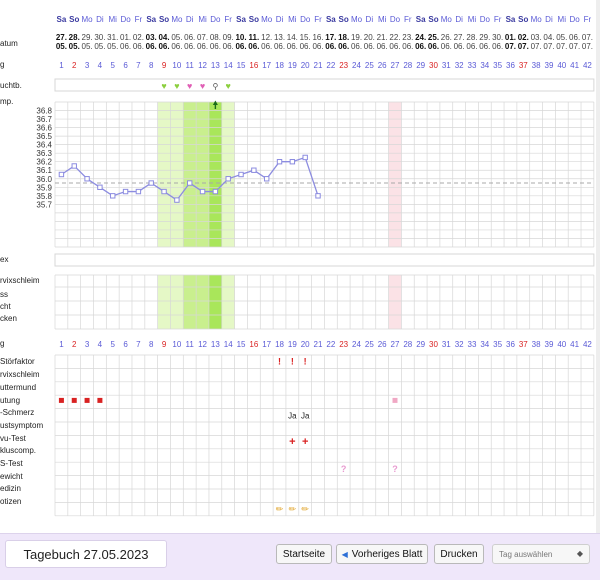 The image size is (600, 580). I want to click on row-label-datum: atum, so click(9, 43).